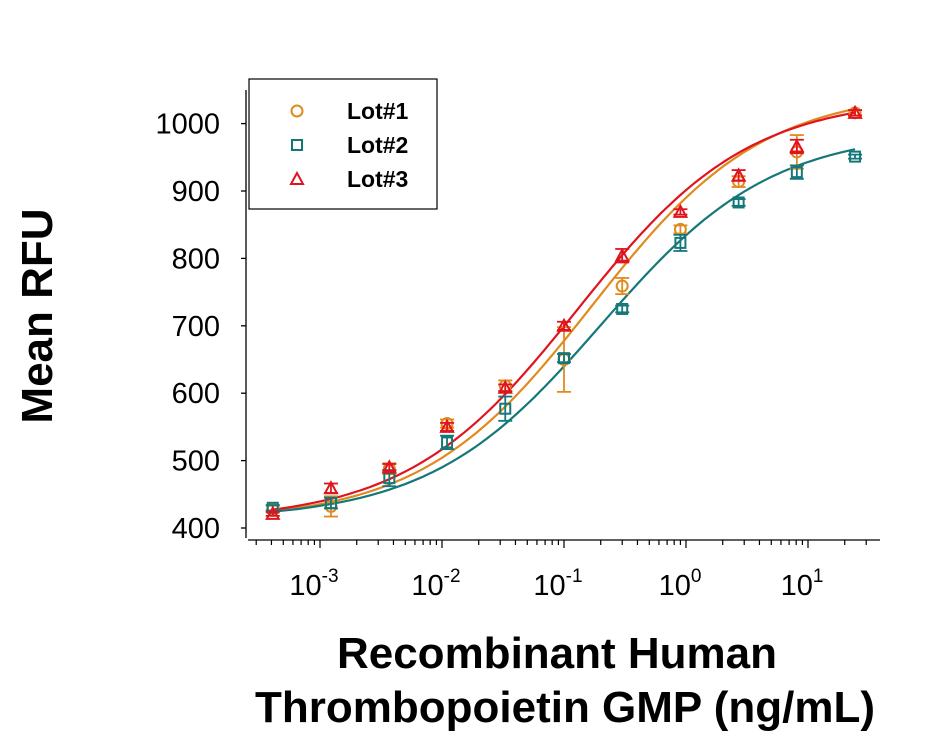  I want to click on legend-label: Lot#1, so click(378, 111).